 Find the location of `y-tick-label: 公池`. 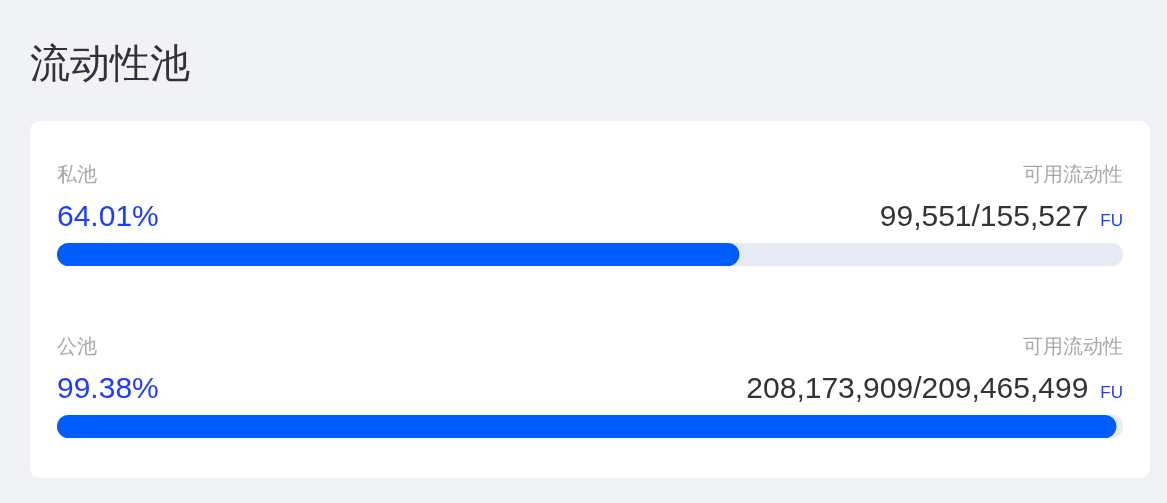

y-tick-label: 公池 is located at coordinates (77, 346).